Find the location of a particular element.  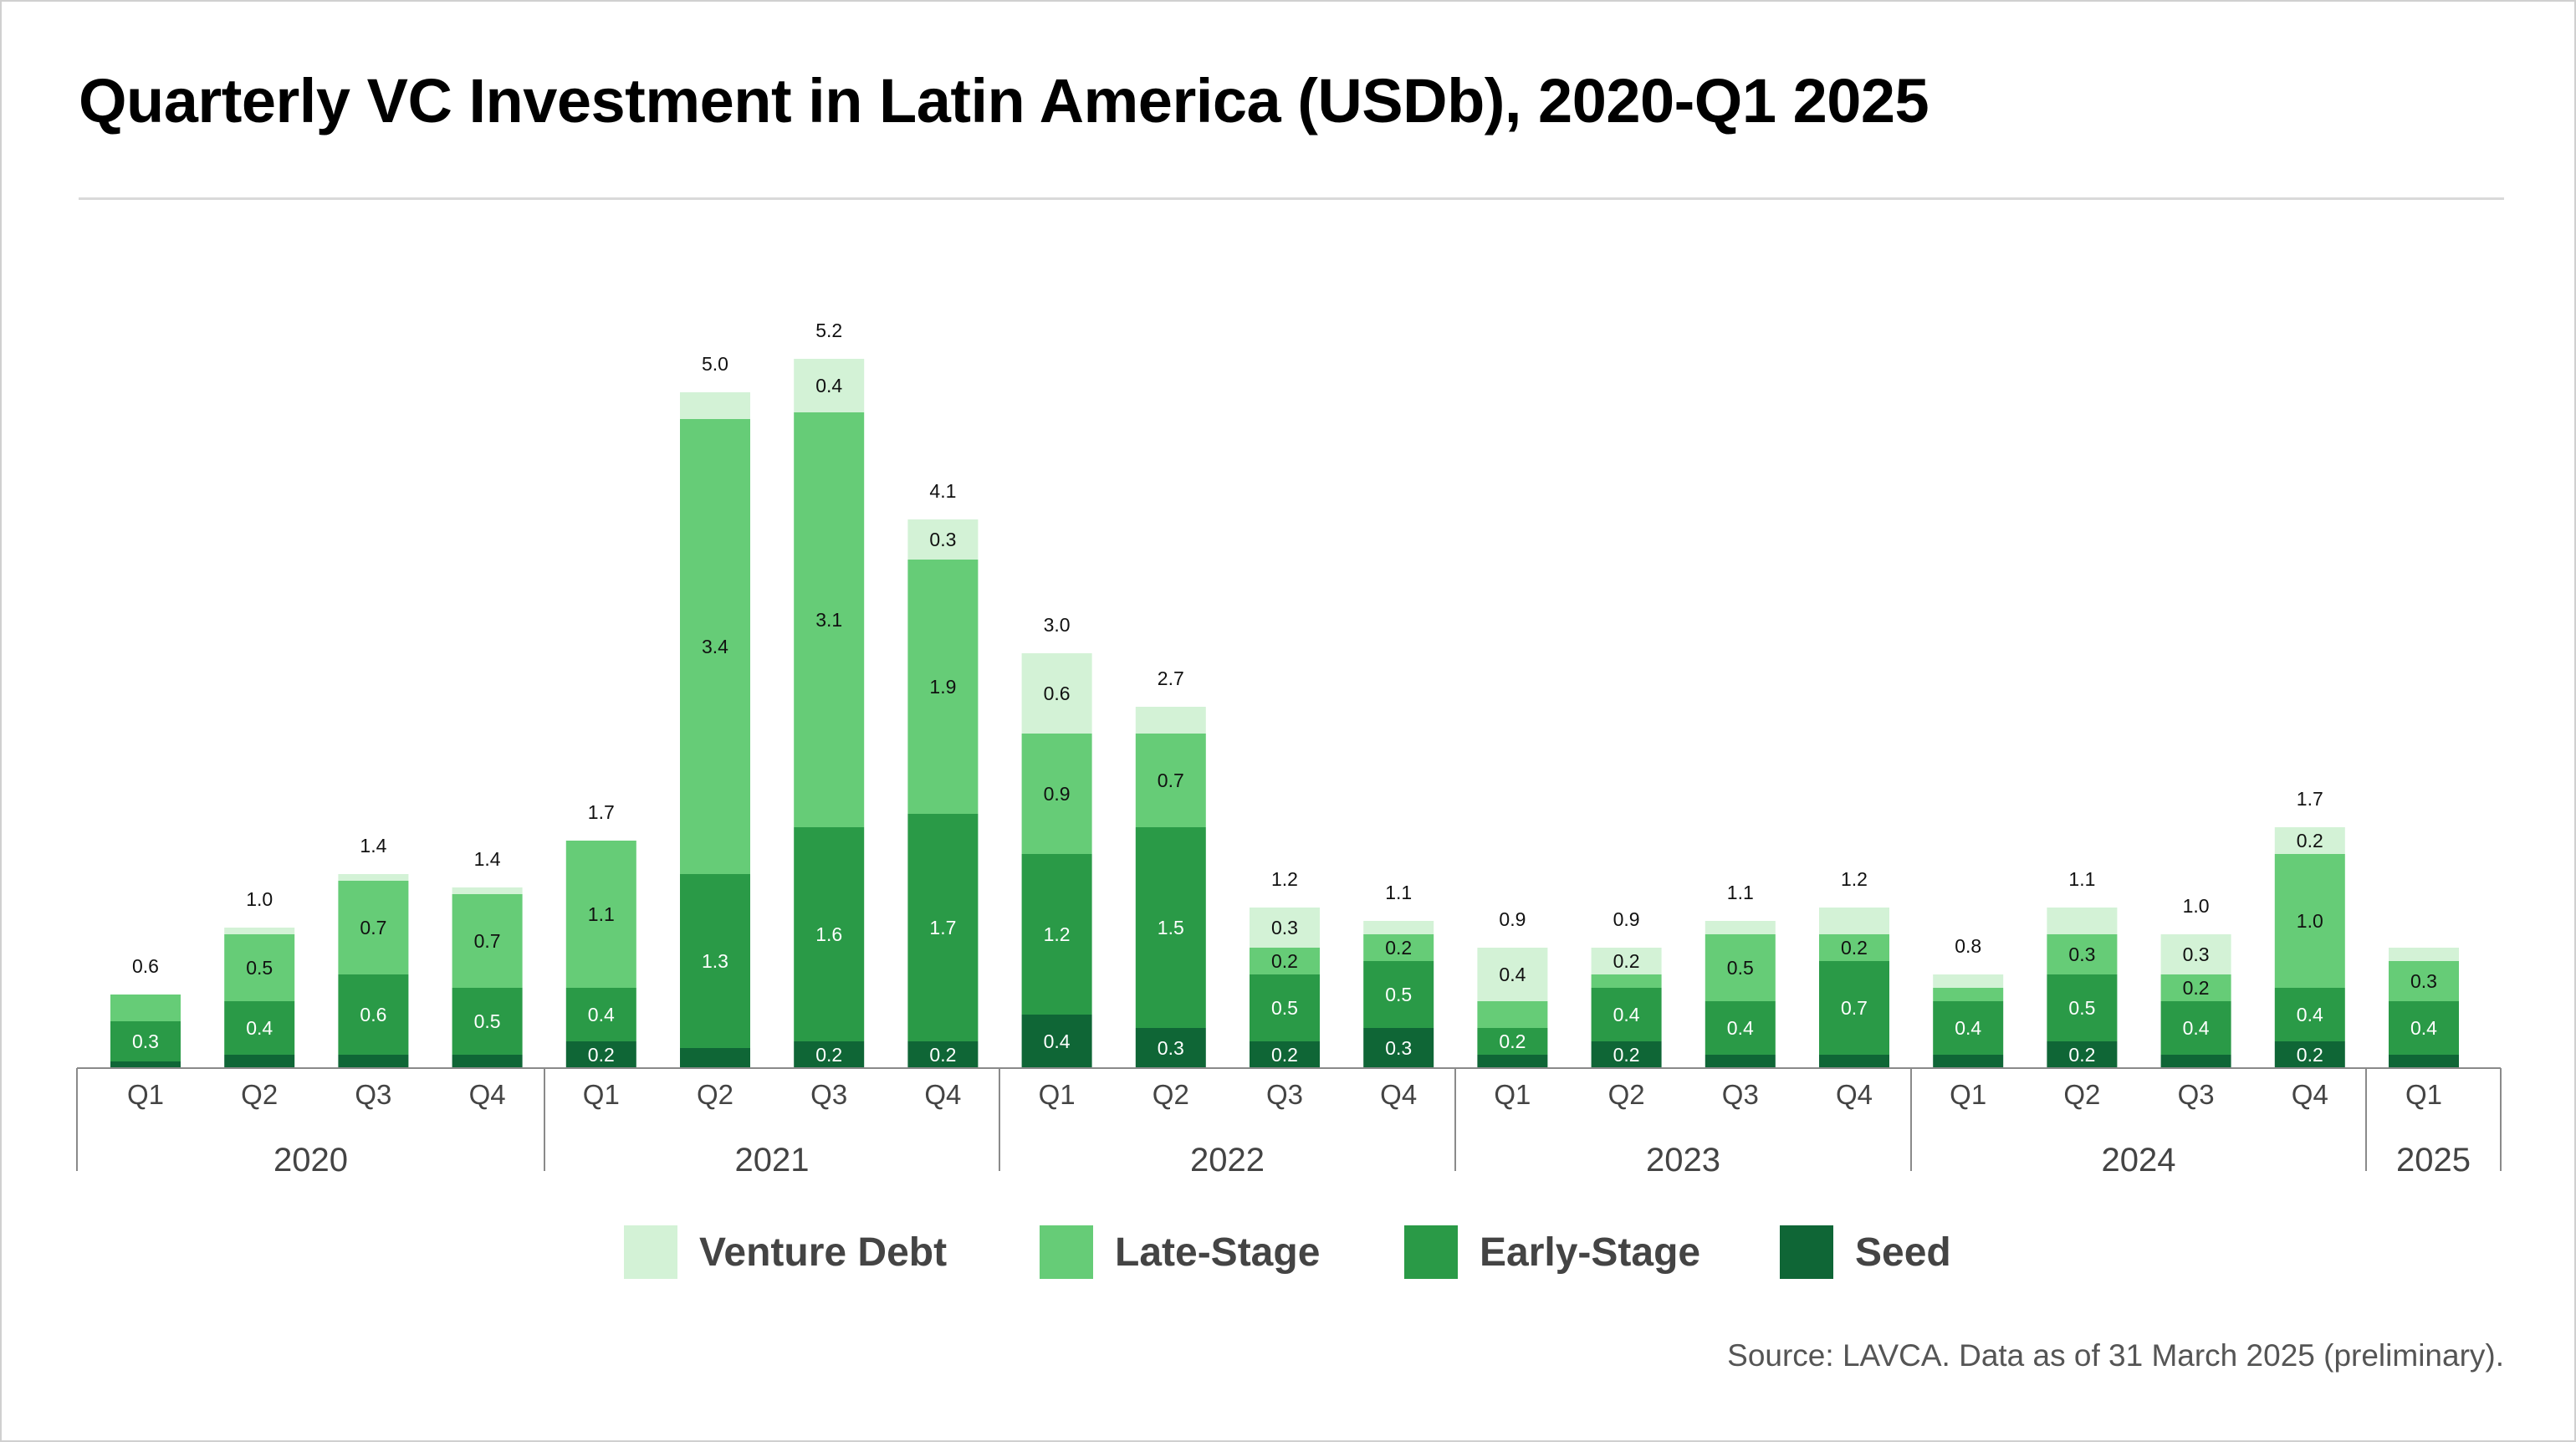

data-label-late-stage: 0.3 is located at coordinates (2423, 981).